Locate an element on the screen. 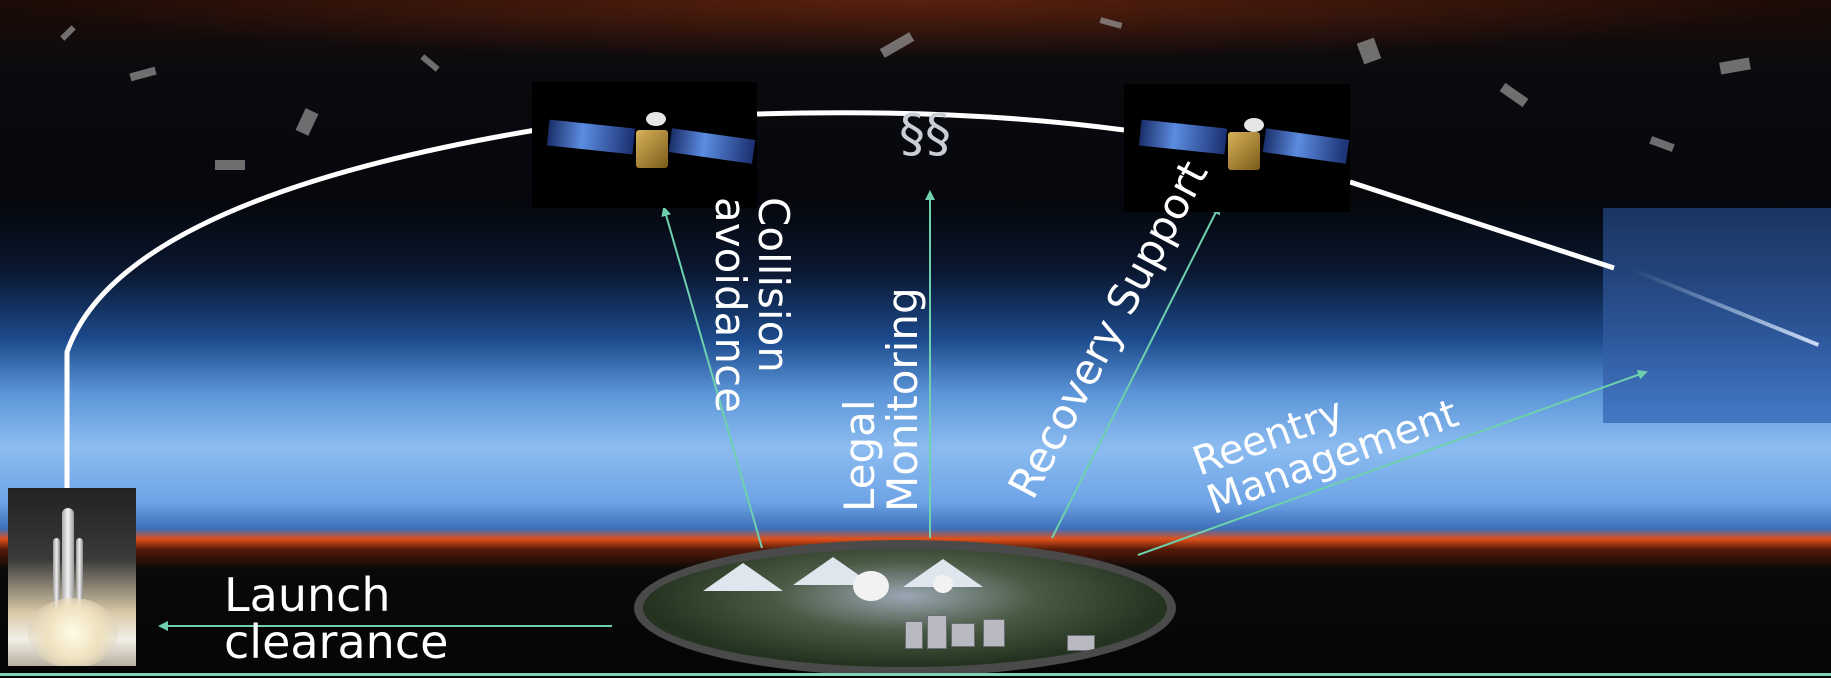 This screenshot has height=678, width=1831. rocket-body is located at coordinates (68, 558).